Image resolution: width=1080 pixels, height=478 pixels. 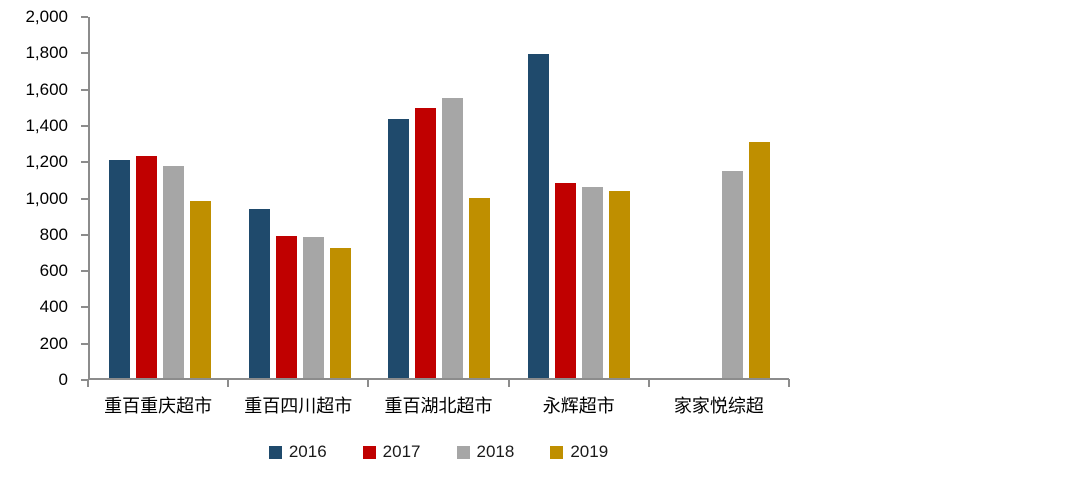 I want to click on y-axis-tick-label: 600, so click(x=53, y=271).